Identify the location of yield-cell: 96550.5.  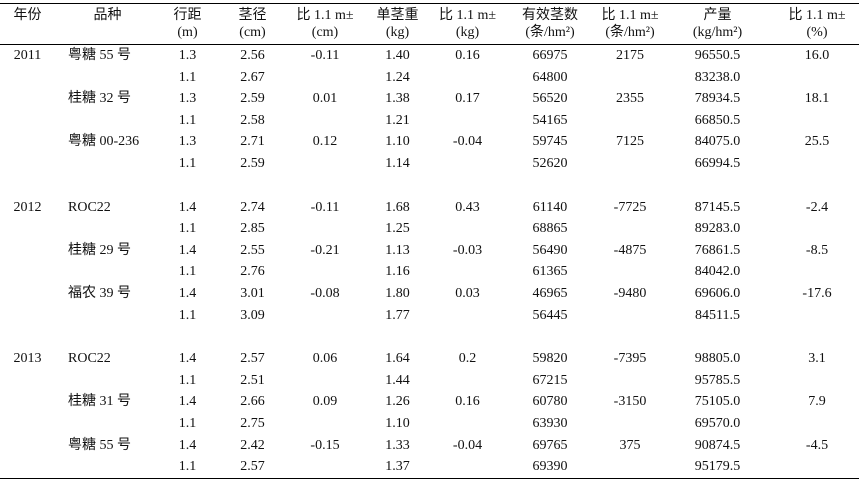
(717, 55).